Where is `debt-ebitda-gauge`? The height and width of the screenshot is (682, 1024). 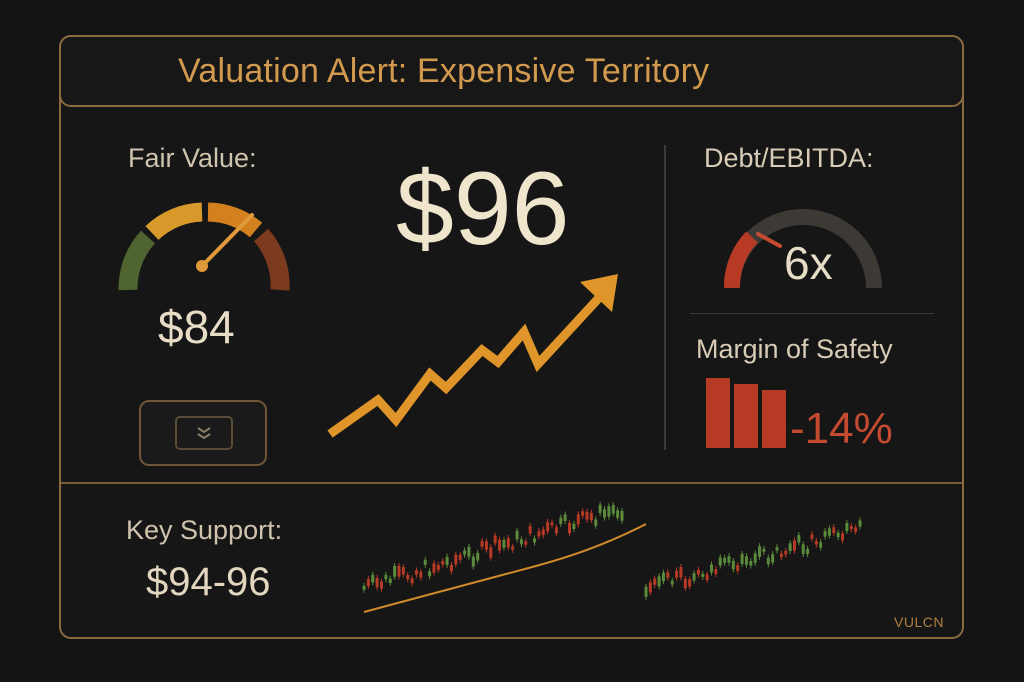
debt-ebitda-gauge is located at coordinates (803, 249).